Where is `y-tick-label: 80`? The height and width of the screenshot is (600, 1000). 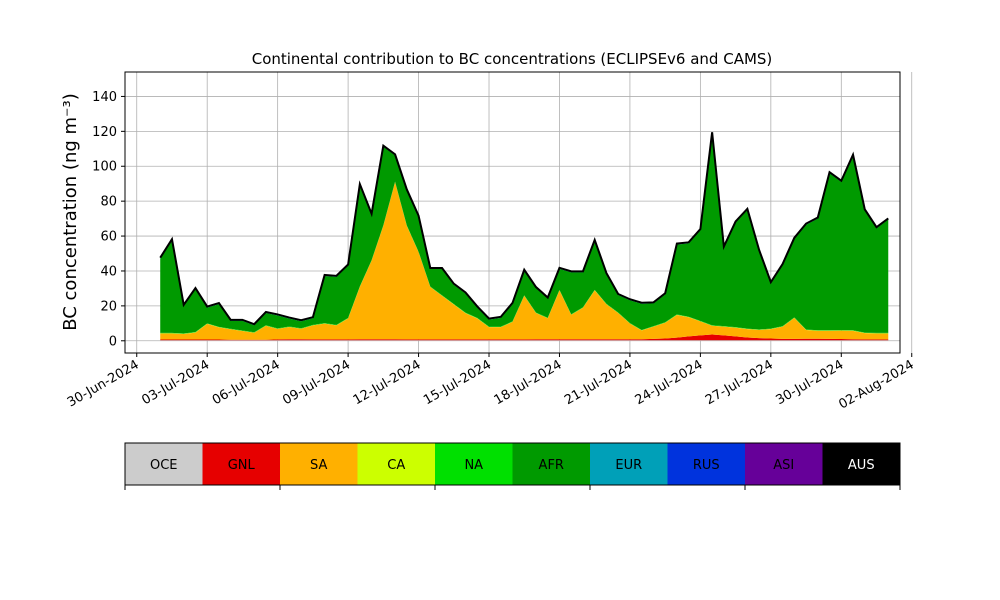
y-tick-label: 80 is located at coordinates (108, 202).